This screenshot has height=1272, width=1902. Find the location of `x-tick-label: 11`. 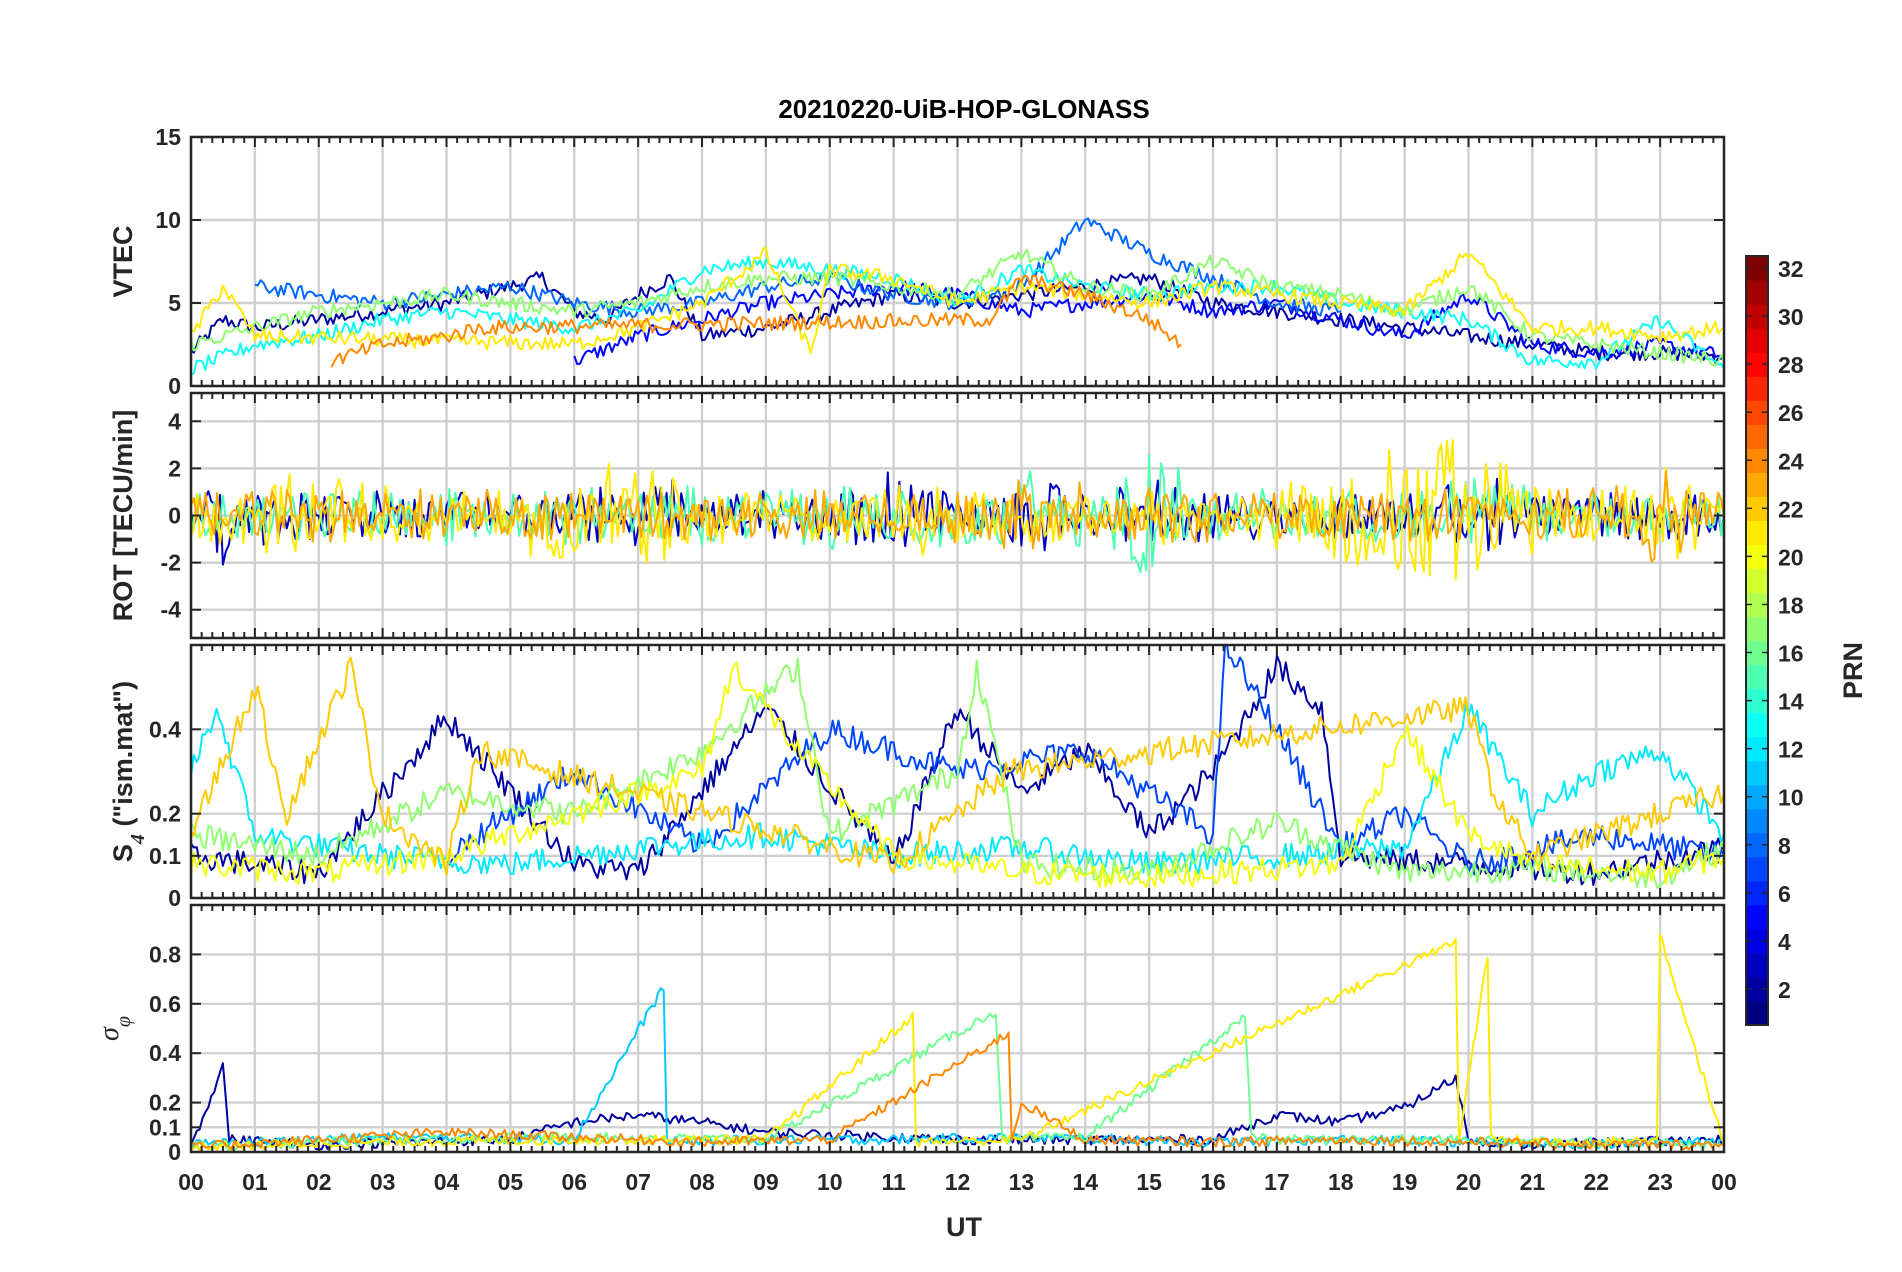

x-tick-label: 11 is located at coordinates (893, 1182).